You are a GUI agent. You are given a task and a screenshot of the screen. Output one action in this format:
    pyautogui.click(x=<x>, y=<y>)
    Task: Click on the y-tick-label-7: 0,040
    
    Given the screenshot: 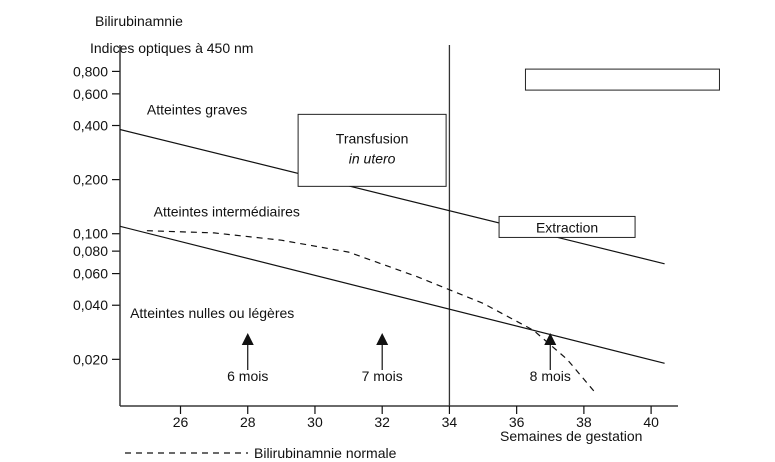 What is the action you would take?
    pyautogui.click(x=90, y=305)
    